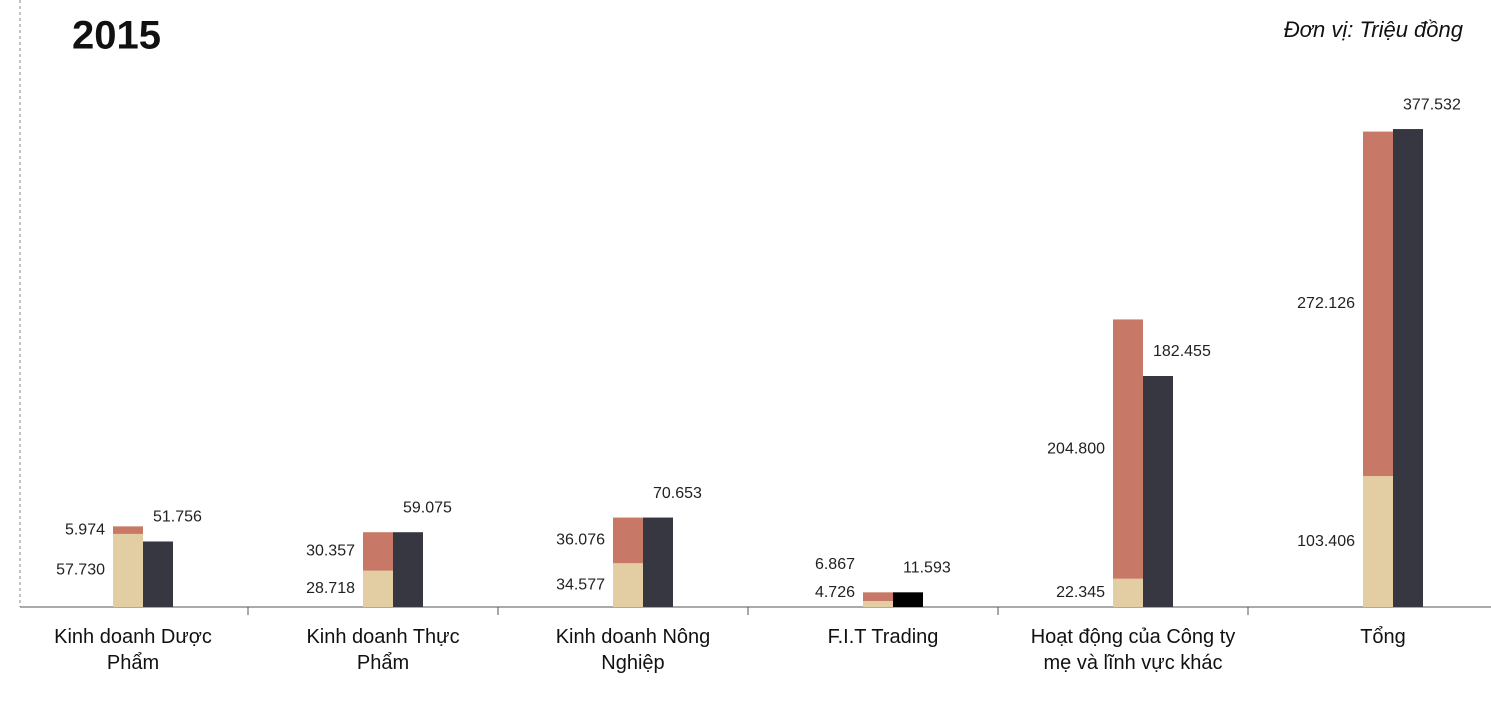 This screenshot has height=705, width=1491. What do you see at coordinates (1383, 637) in the screenshot?
I see `x-tick-label: Tổng` at bounding box center [1383, 637].